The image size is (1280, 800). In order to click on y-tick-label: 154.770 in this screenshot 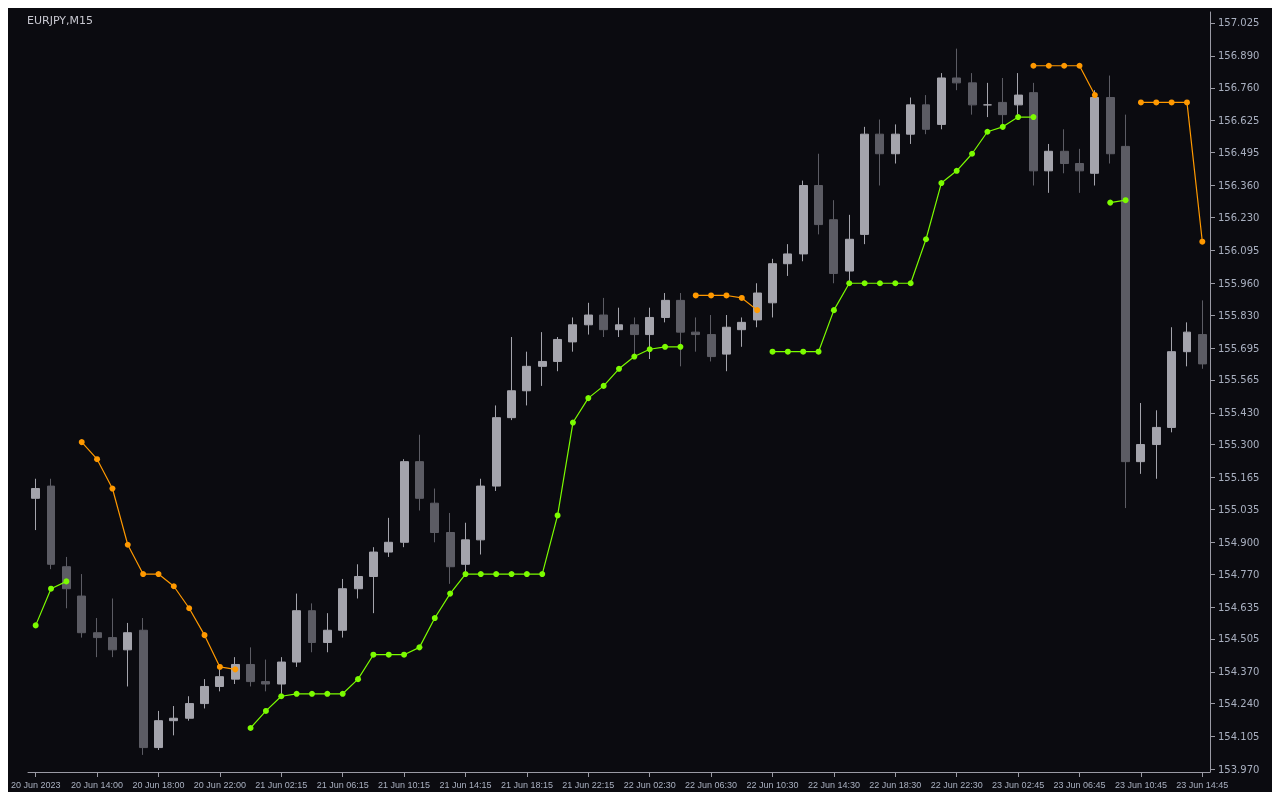, I will do `click(1239, 574)`.